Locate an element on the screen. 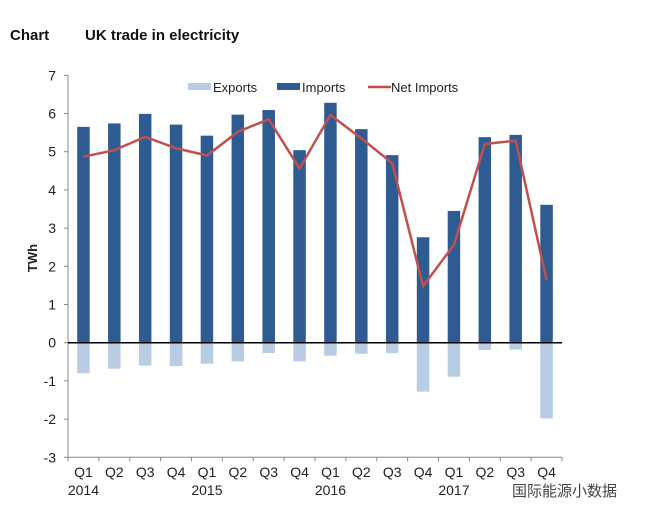 This screenshot has height=518, width=664. y-tick-label: 7 is located at coordinates (52, 75).